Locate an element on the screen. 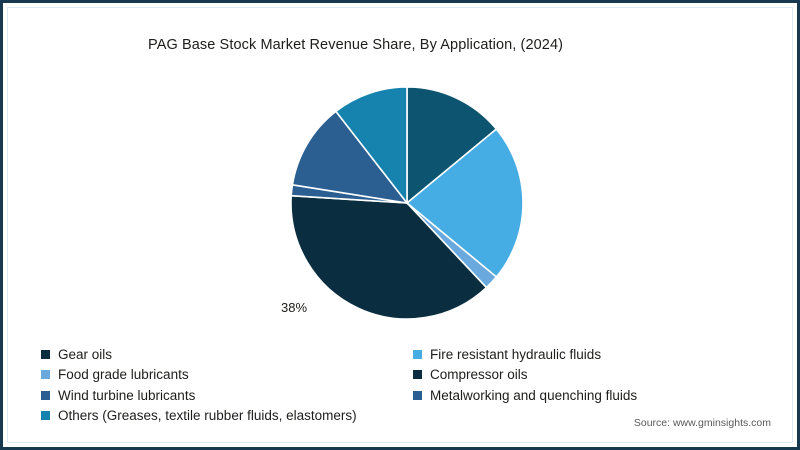 The height and width of the screenshot is (450, 800). legend-item-label: Fire resistant hydraulic fluids is located at coordinates (516, 354).